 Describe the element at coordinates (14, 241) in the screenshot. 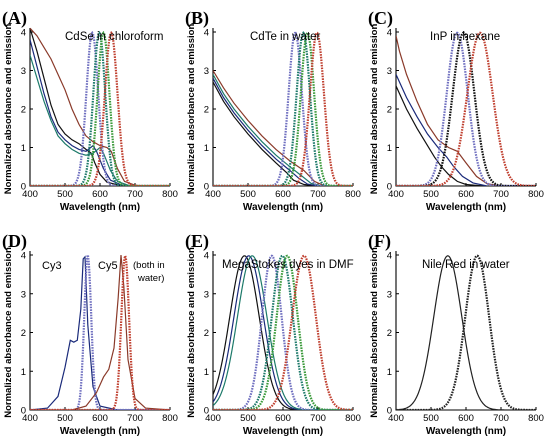

I see `panel-label: (D)` at that location.